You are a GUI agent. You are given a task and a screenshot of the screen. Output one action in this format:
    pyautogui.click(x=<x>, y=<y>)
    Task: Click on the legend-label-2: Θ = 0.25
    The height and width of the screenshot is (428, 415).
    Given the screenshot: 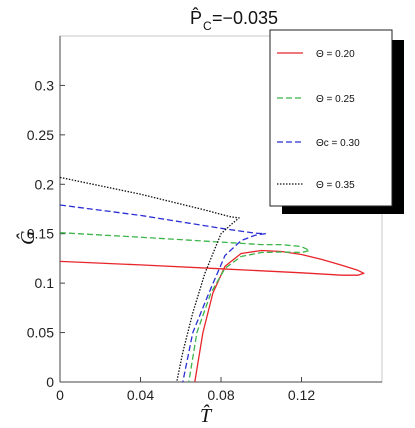 What is the action you would take?
    pyautogui.click(x=335, y=99)
    